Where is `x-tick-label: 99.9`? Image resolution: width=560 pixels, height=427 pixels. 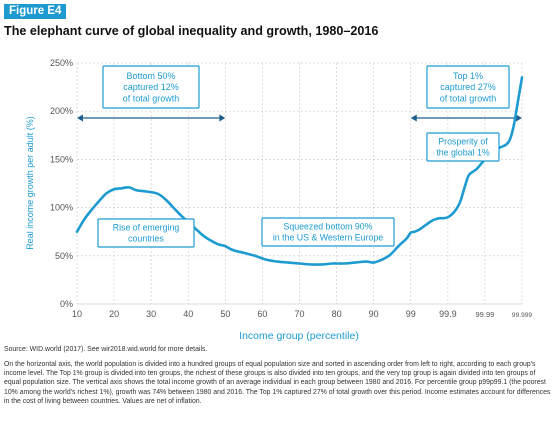 x-tick-label: 99.9 is located at coordinates (448, 314).